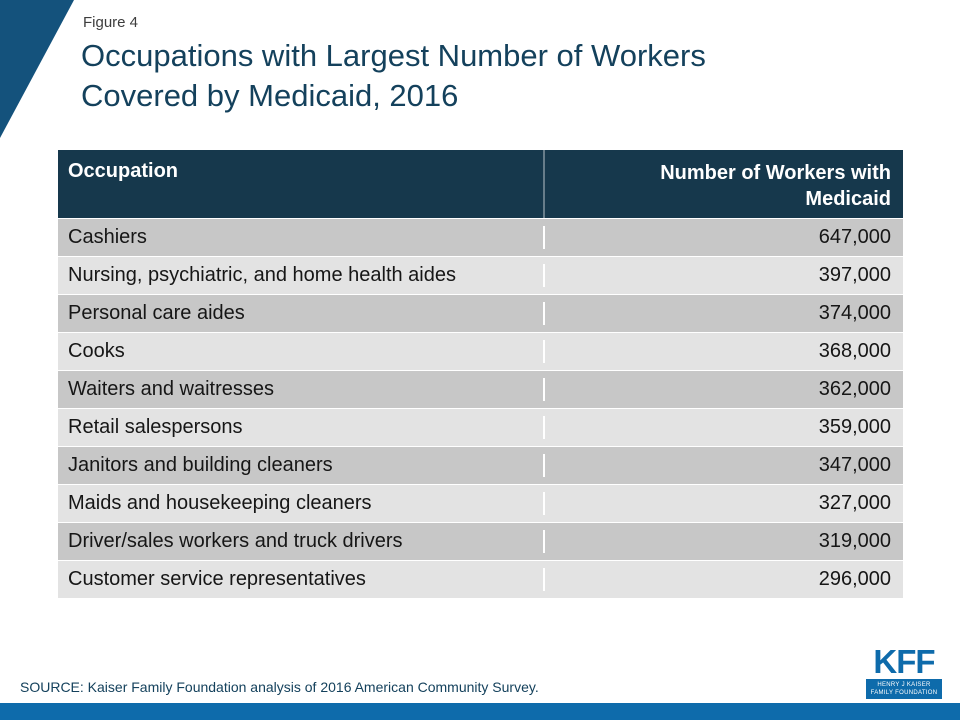  I want to click on kff-logo-subtext-line1: HENRY J KAISER, so click(904, 684).